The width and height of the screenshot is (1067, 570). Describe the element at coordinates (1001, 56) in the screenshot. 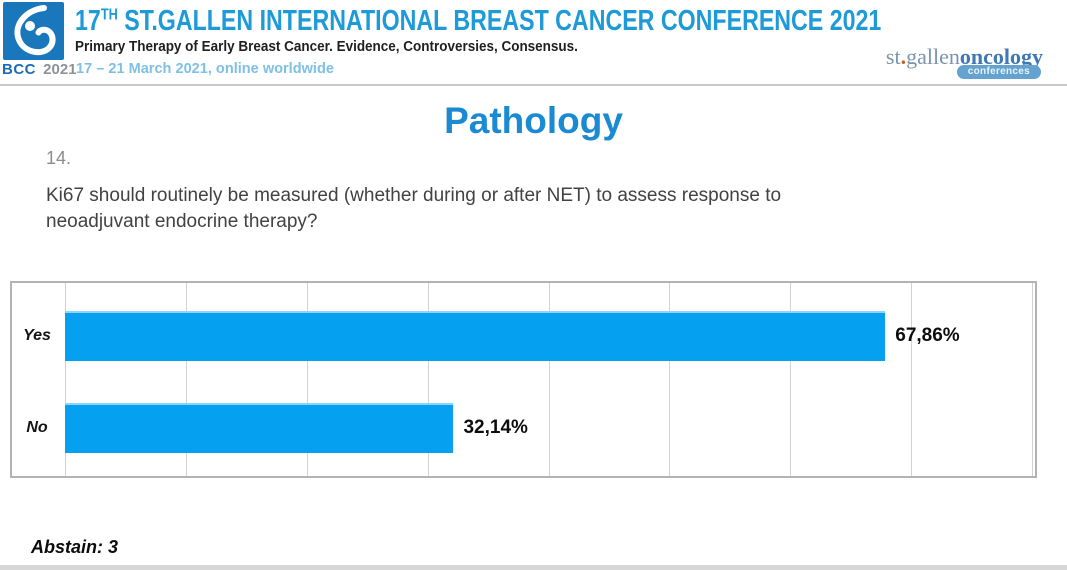

I see `stgallen-logo-oncology: oncology` at that location.